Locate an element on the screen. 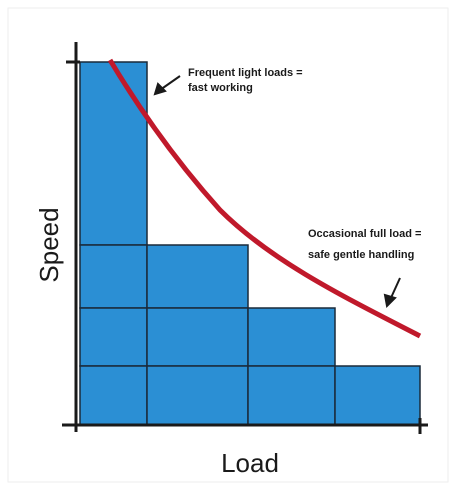 This screenshot has width=456, height=490. x-axis-label: Load is located at coordinates (250, 463).